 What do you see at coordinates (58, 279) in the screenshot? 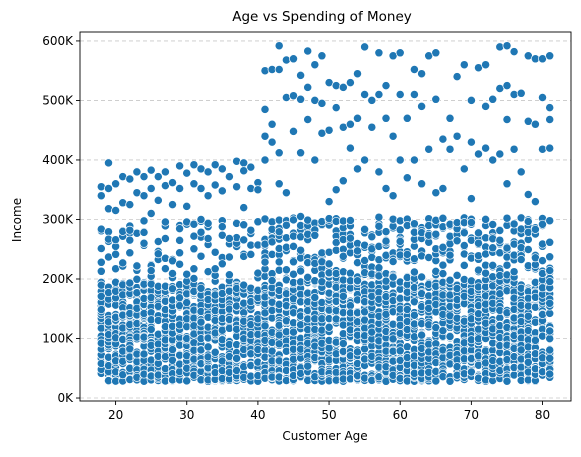
I see `y-tick-label: 200K` at bounding box center [58, 279].